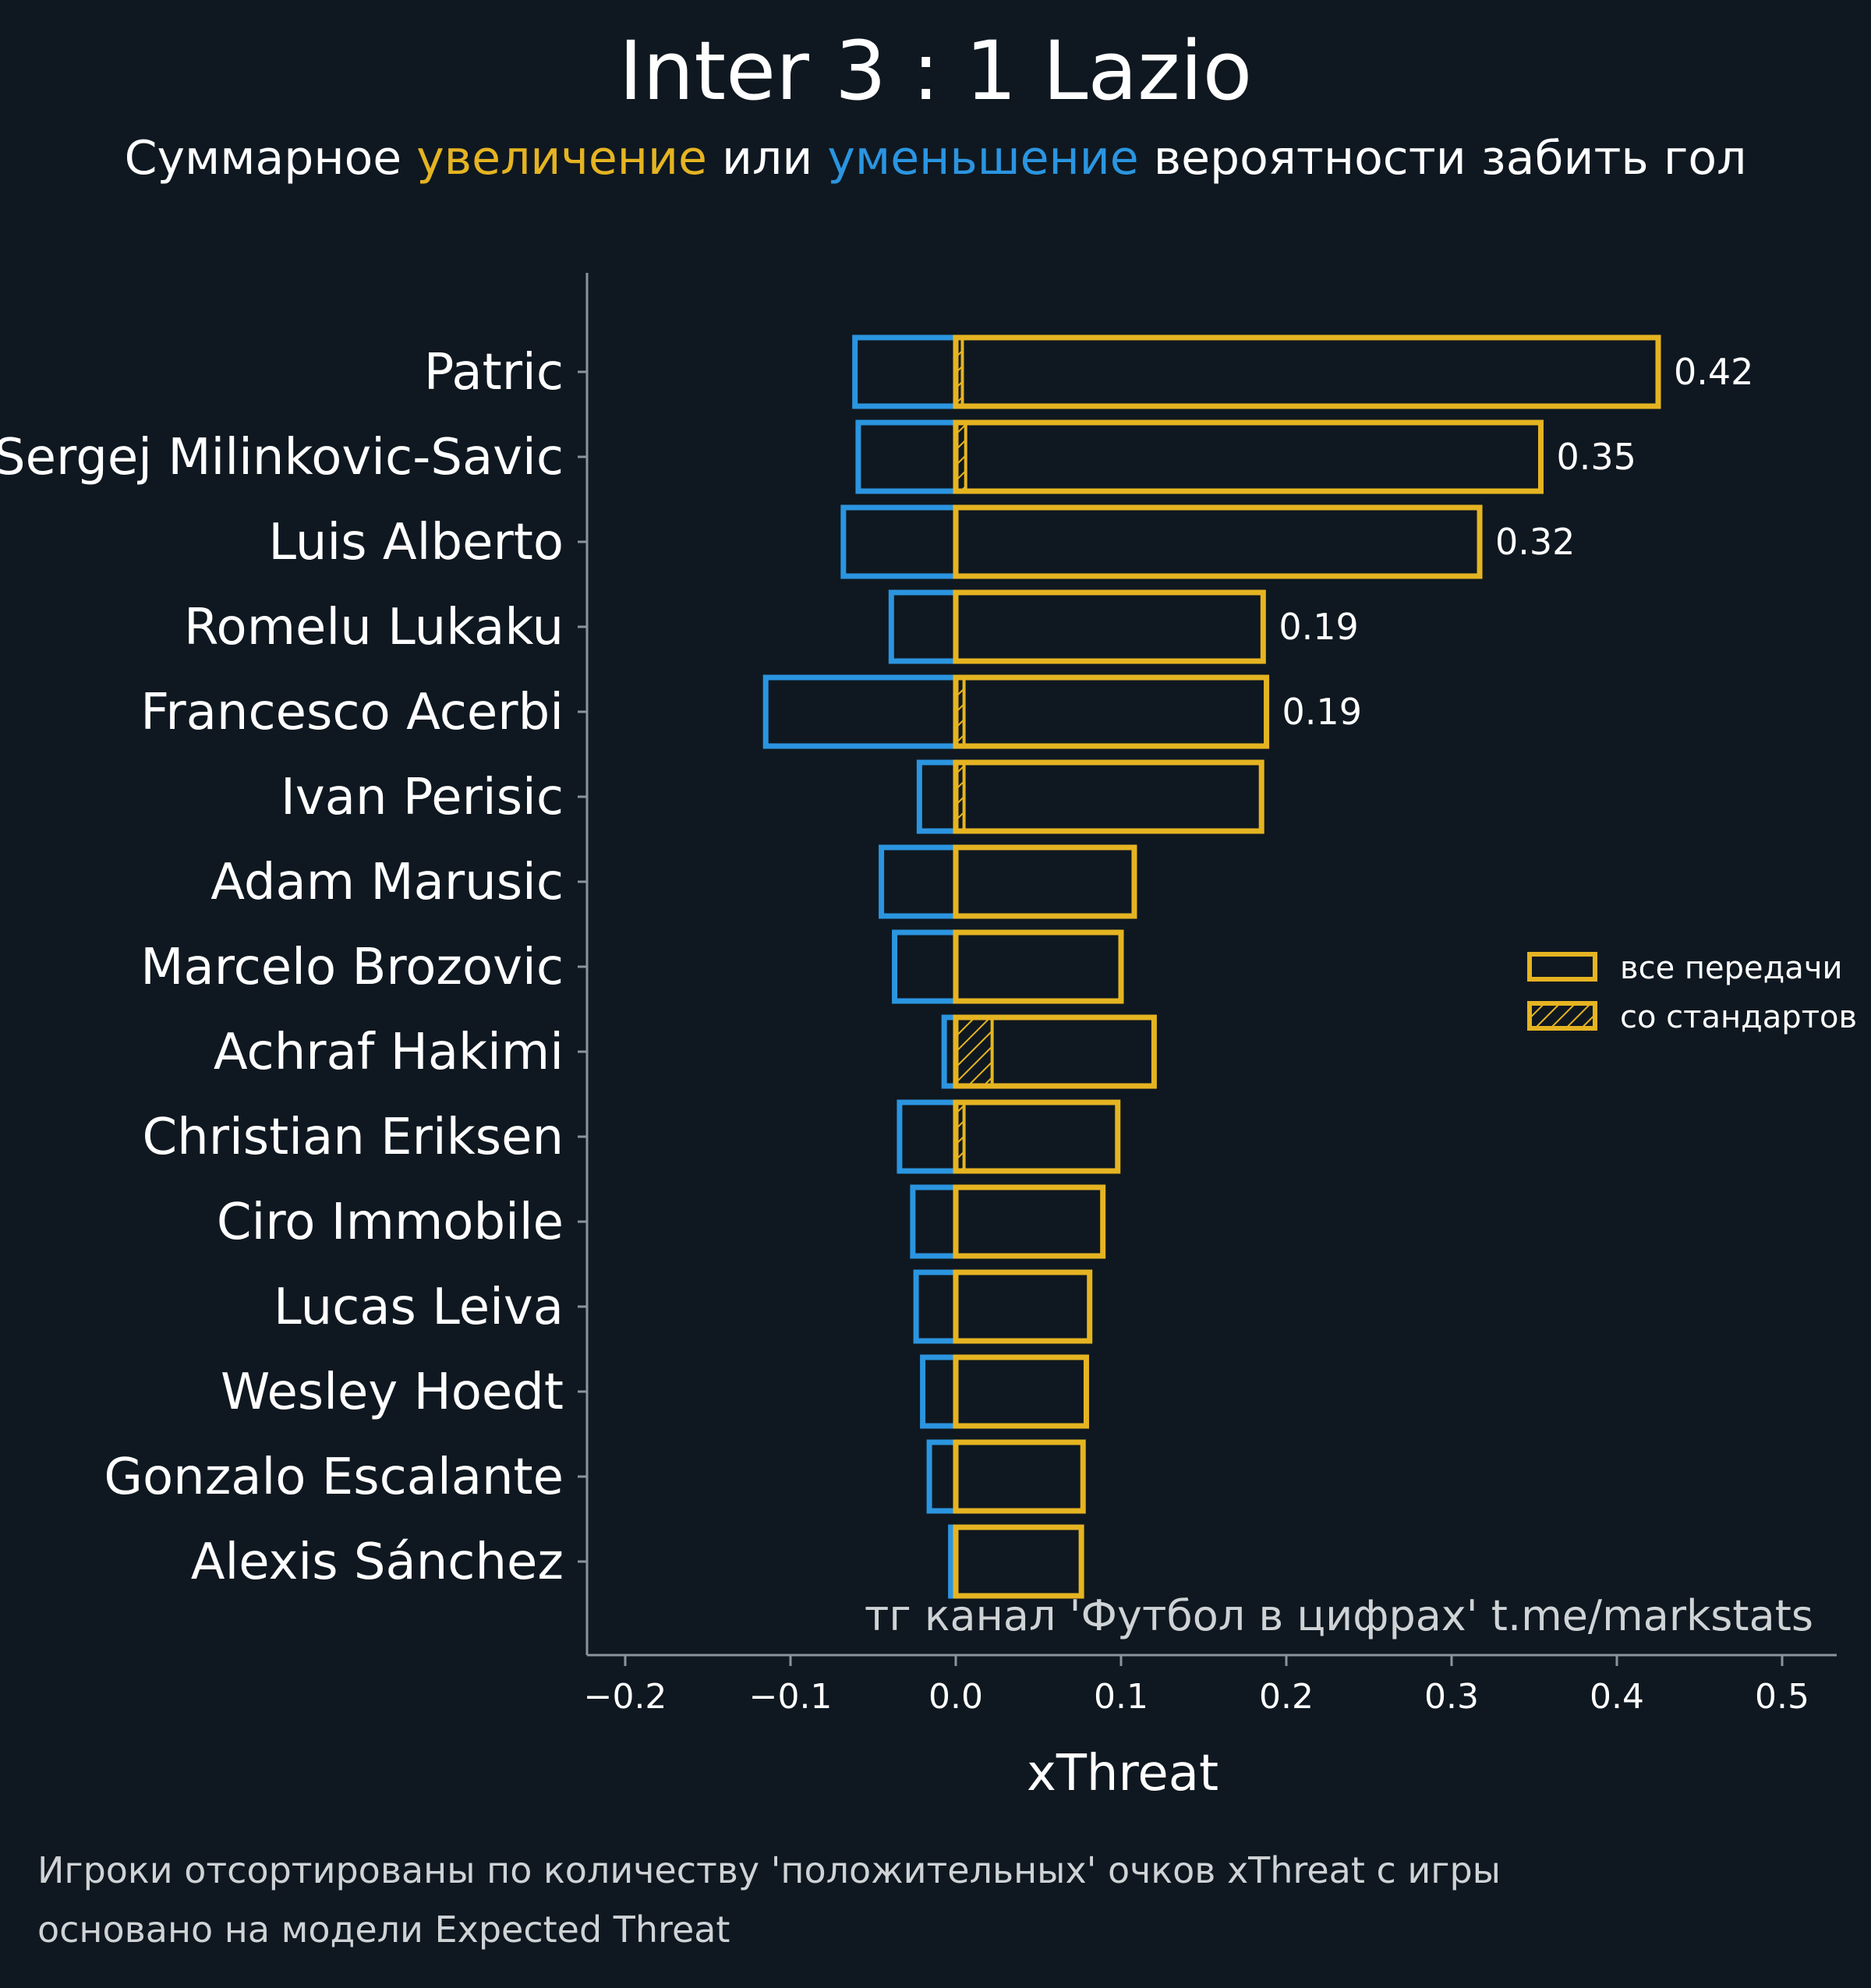 This screenshot has height=1988, width=1871. I want to click on bar-value-label: 0.32, so click(1535, 542).